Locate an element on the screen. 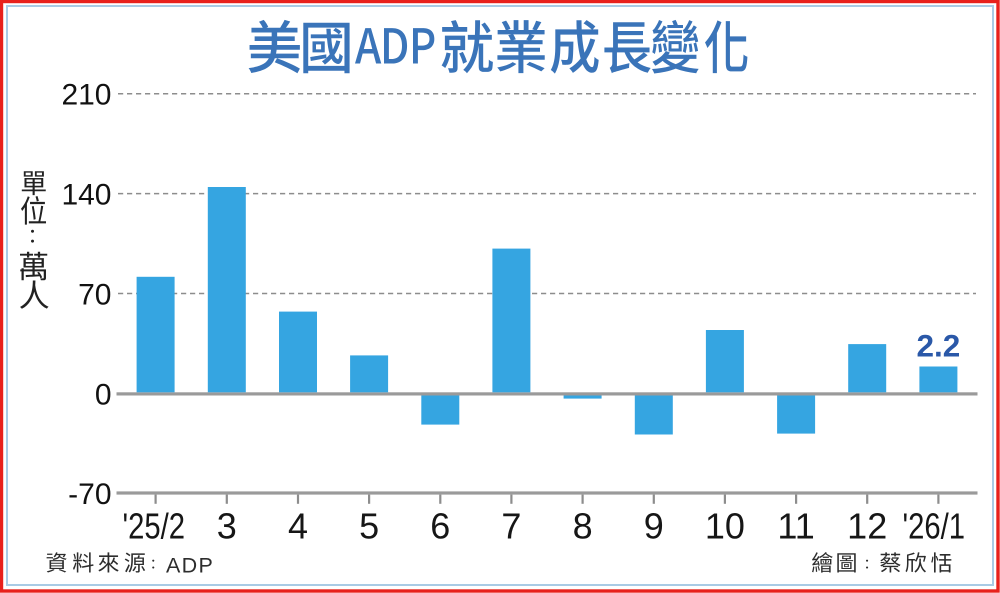 The height and width of the screenshot is (593, 1000). svg-text: 12 is located at coordinates (867, 526).